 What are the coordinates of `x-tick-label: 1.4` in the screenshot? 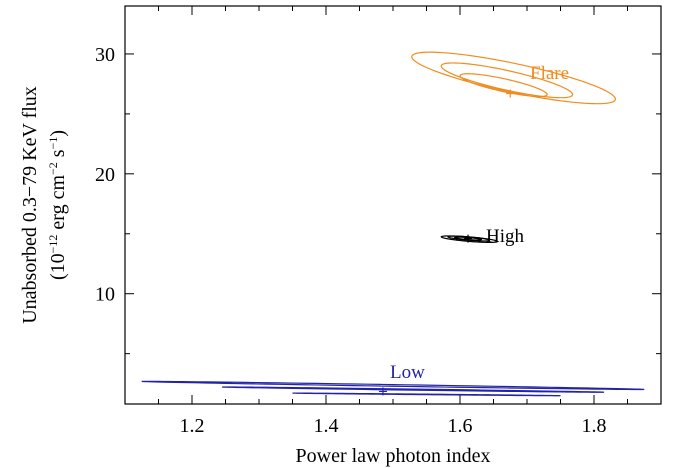 It's located at (326, 426).